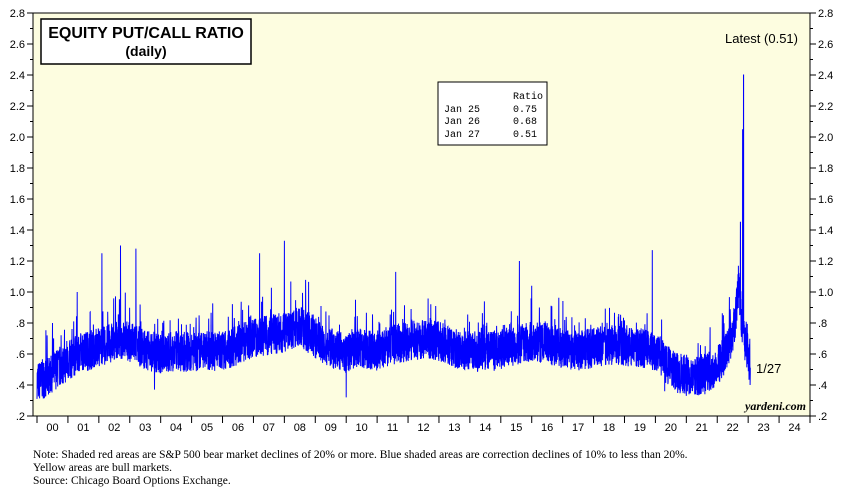 Image resolution: width=853 pixels, height=500 pixels. What do you see at coordinates (702, 428) in the screenshot?
I see `x-tick-label: 21` at bounding box center [702, 428].